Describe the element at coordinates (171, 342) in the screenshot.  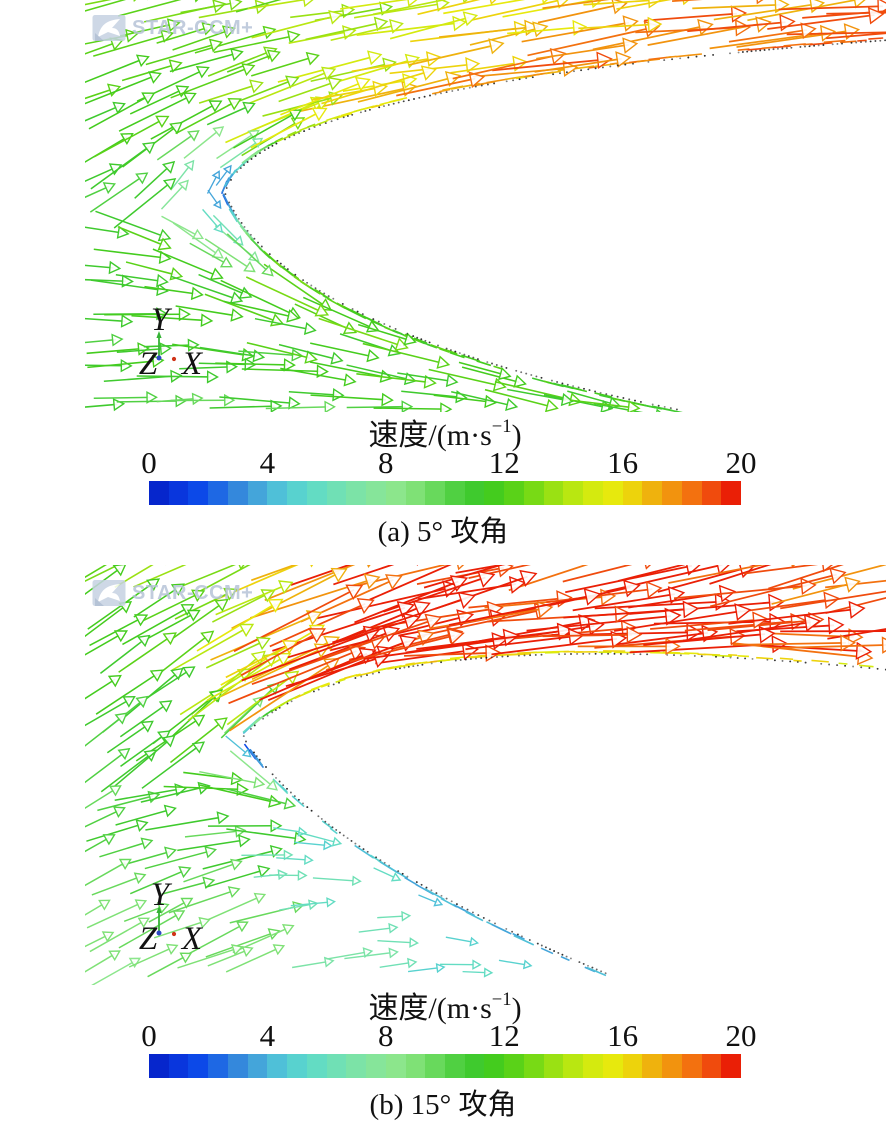
I see `axis-triad: YZ X` at that location.